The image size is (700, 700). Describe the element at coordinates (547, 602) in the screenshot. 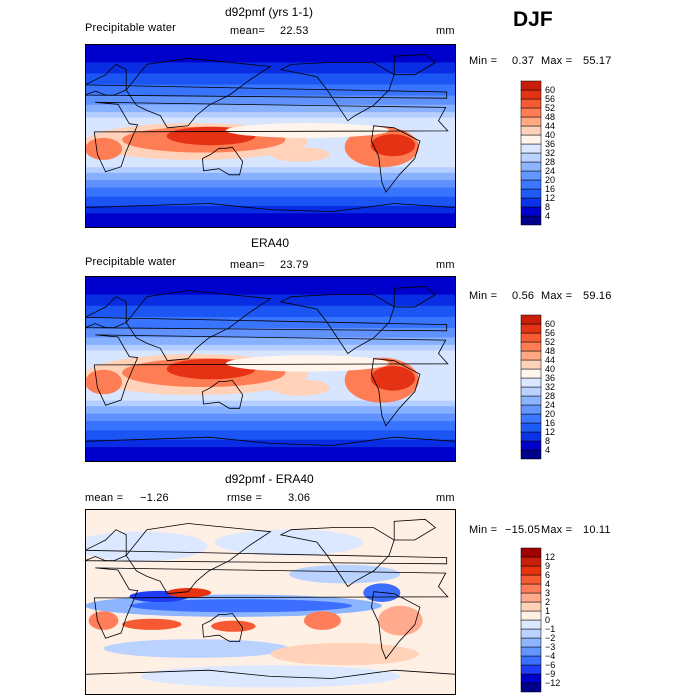

I see `colorbar-tick-label: 2` at that location.